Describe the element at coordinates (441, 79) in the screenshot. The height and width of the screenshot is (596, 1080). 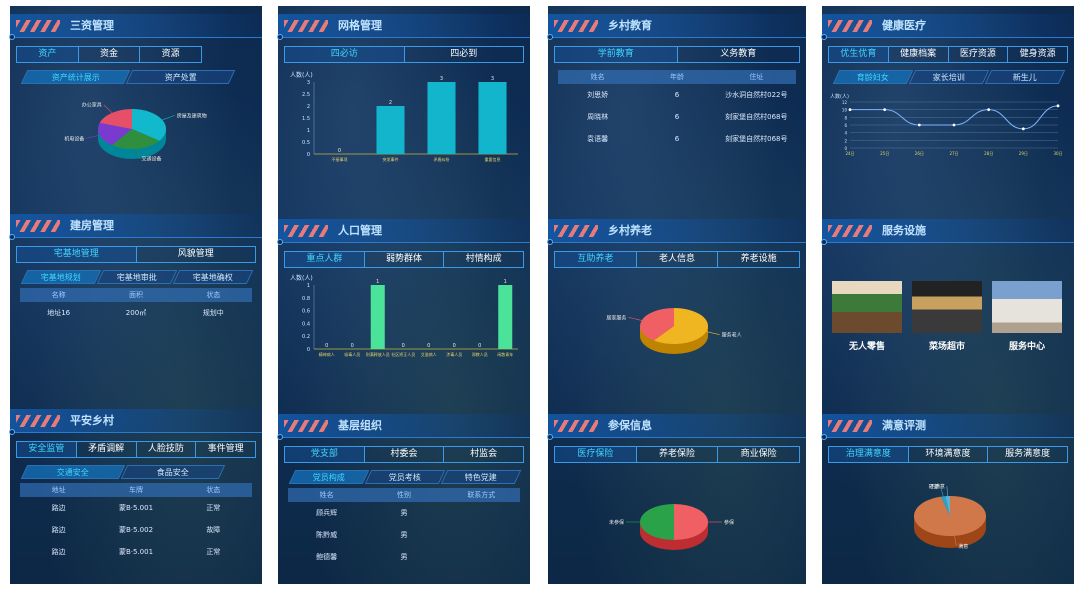
I see `data-label: 3` at that location.